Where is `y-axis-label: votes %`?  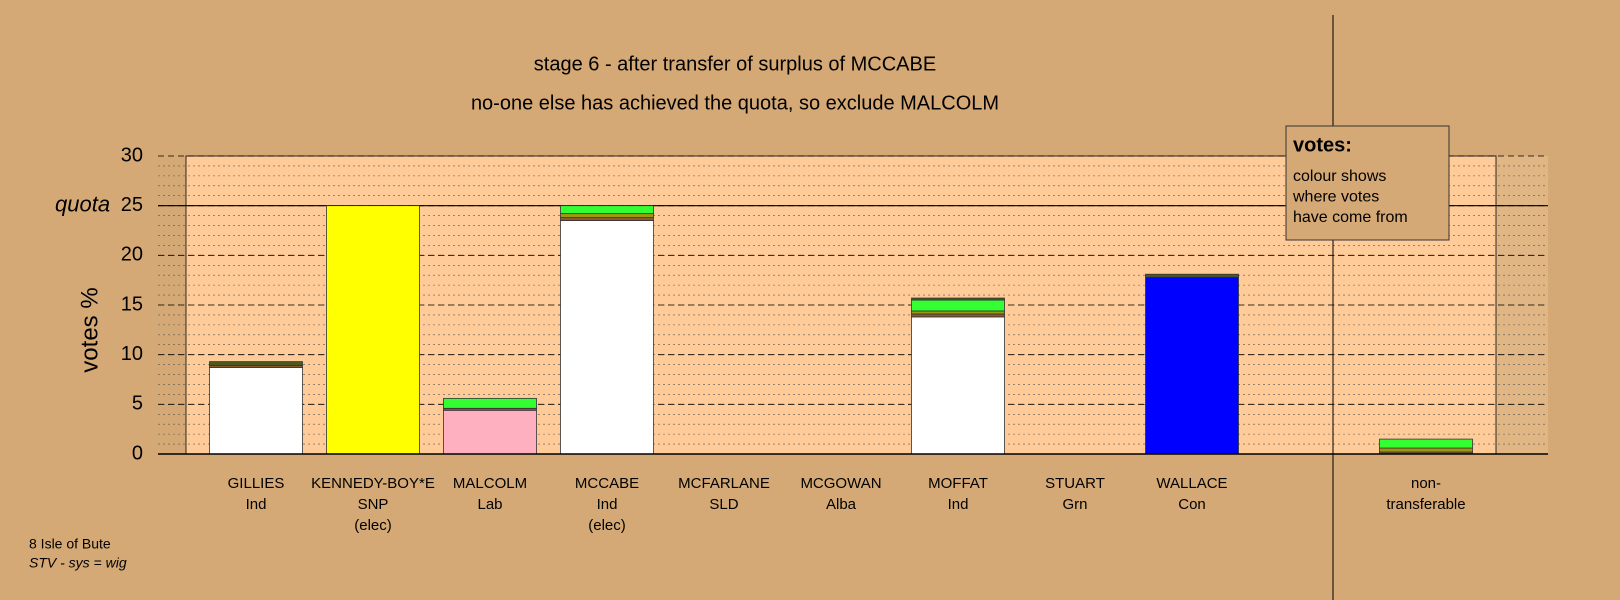 y-axis-label: votes % is located at coordinates (89, 329).